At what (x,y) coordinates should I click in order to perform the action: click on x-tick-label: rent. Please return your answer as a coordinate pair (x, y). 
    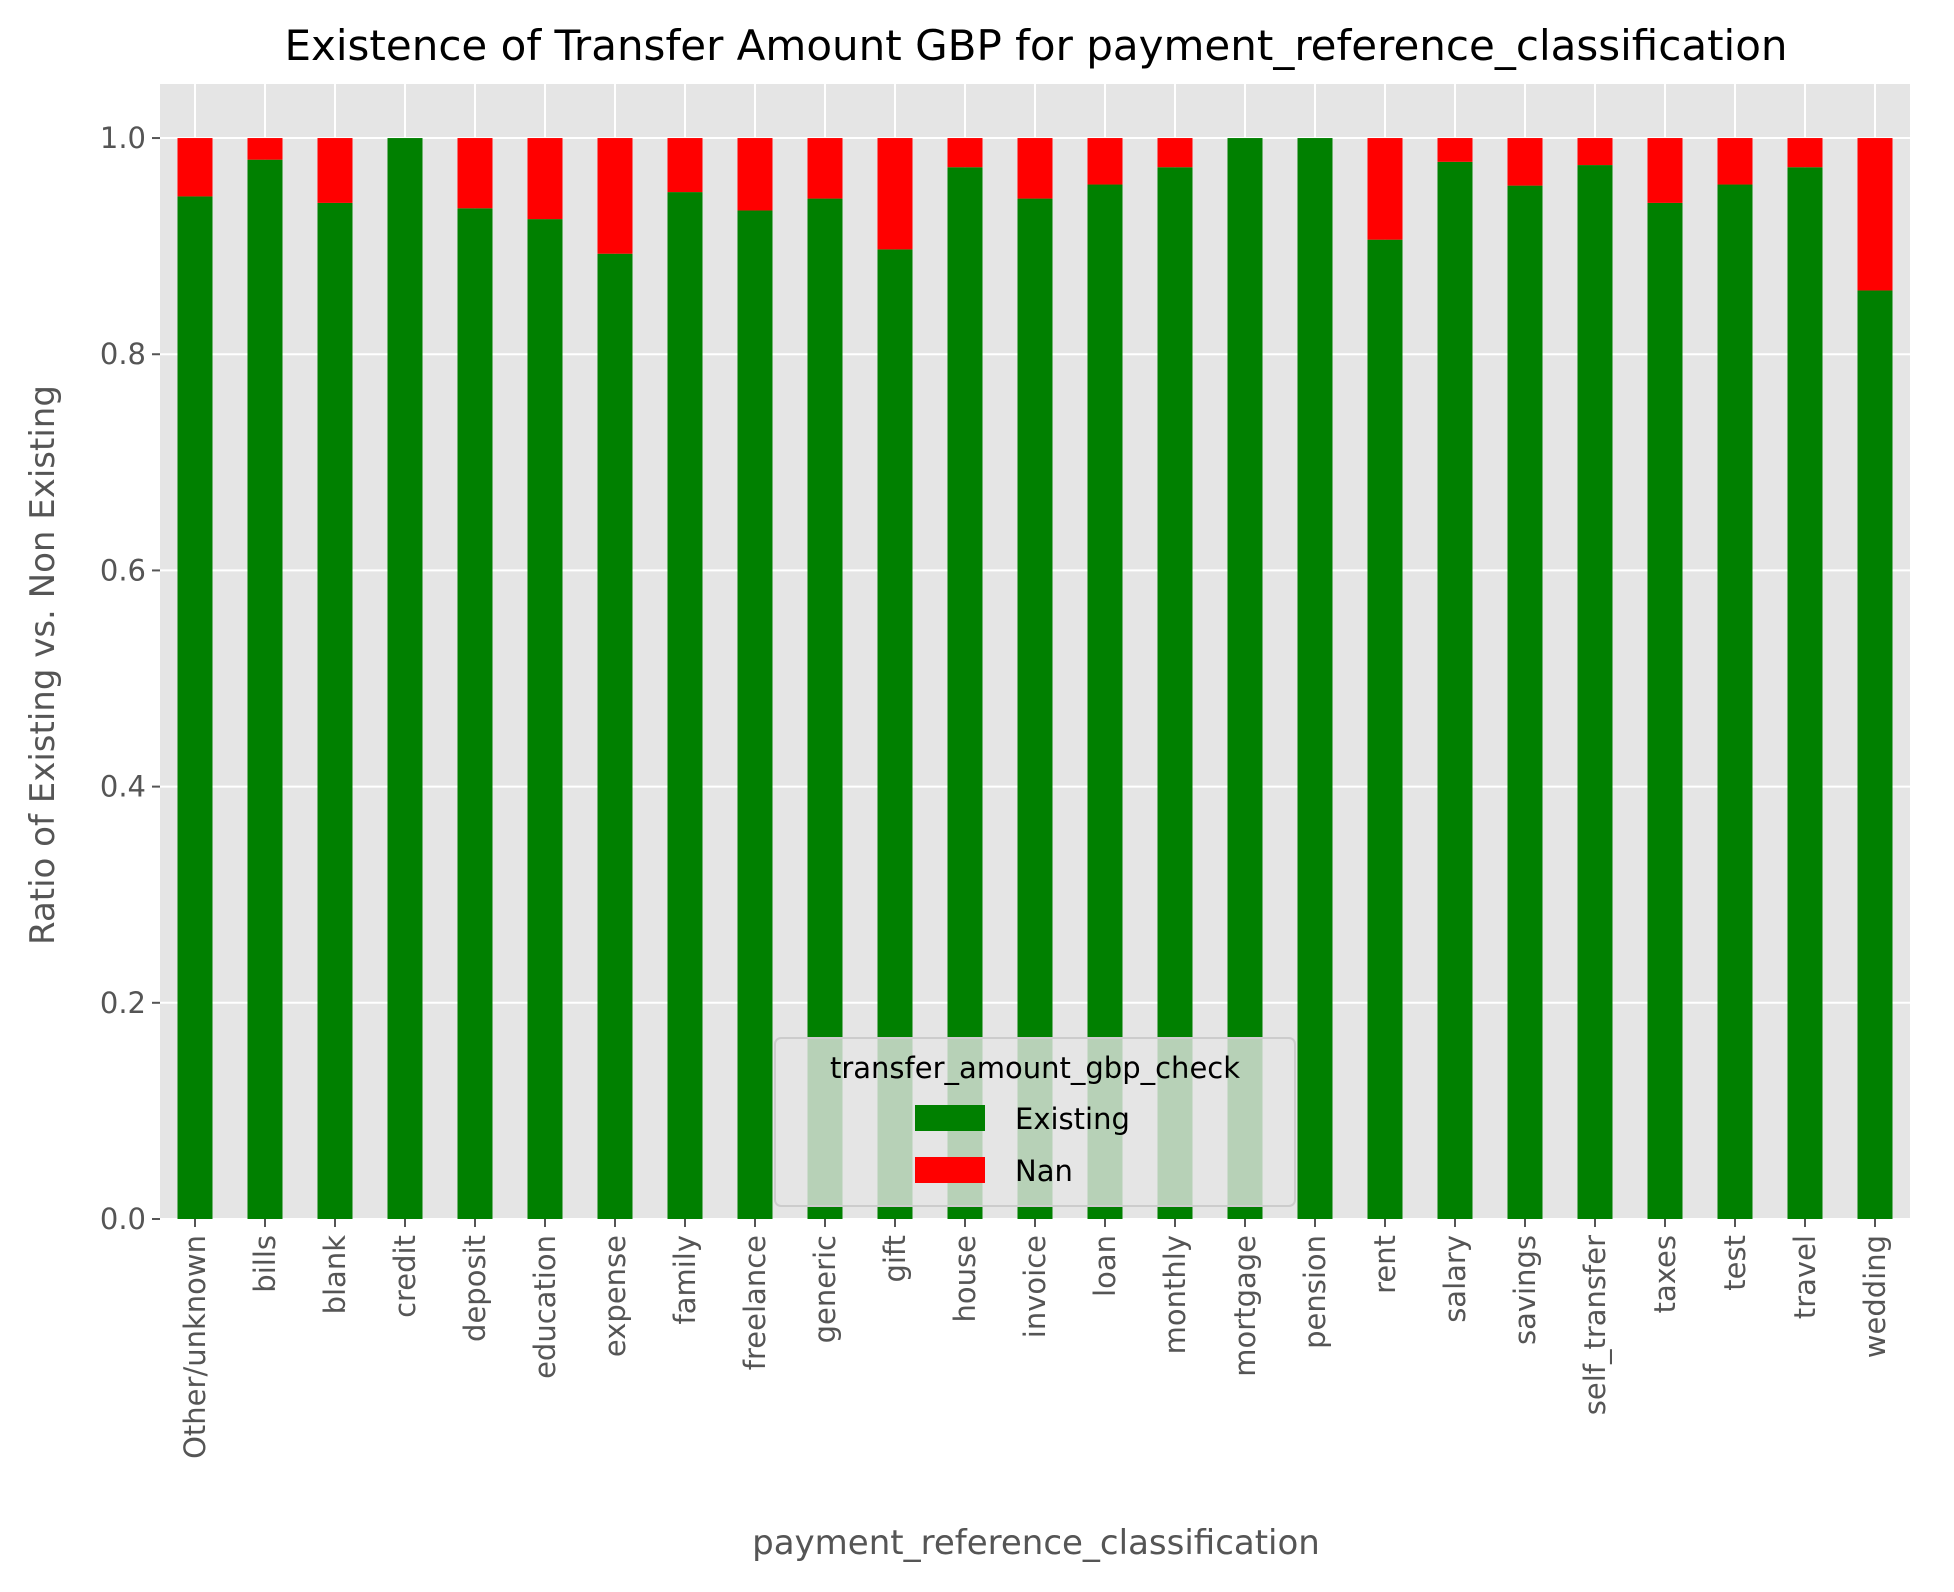
    Looking at the image, I should click on (1385, 1264).